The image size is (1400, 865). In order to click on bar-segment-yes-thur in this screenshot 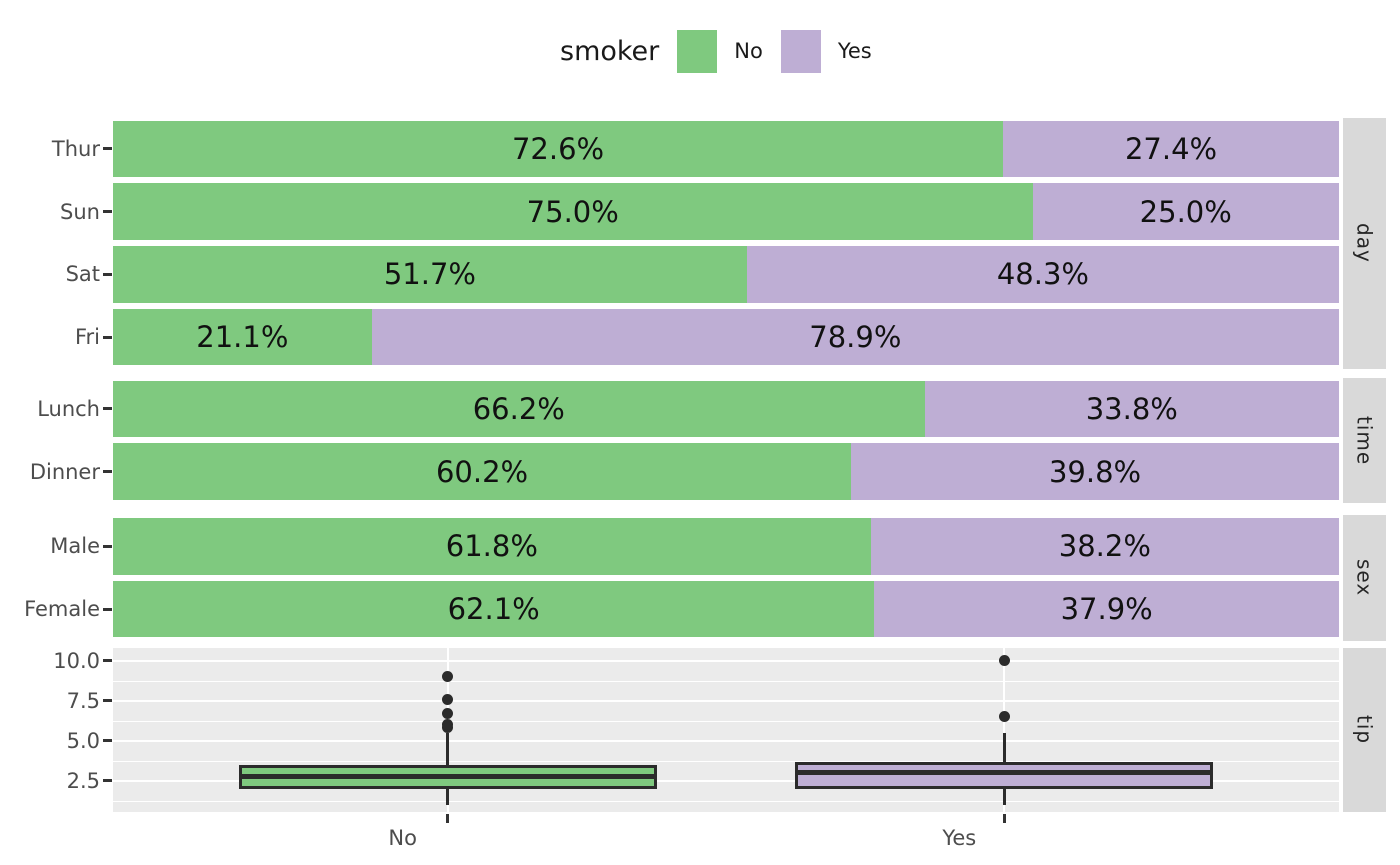, I will do `click(1171, 149)`.